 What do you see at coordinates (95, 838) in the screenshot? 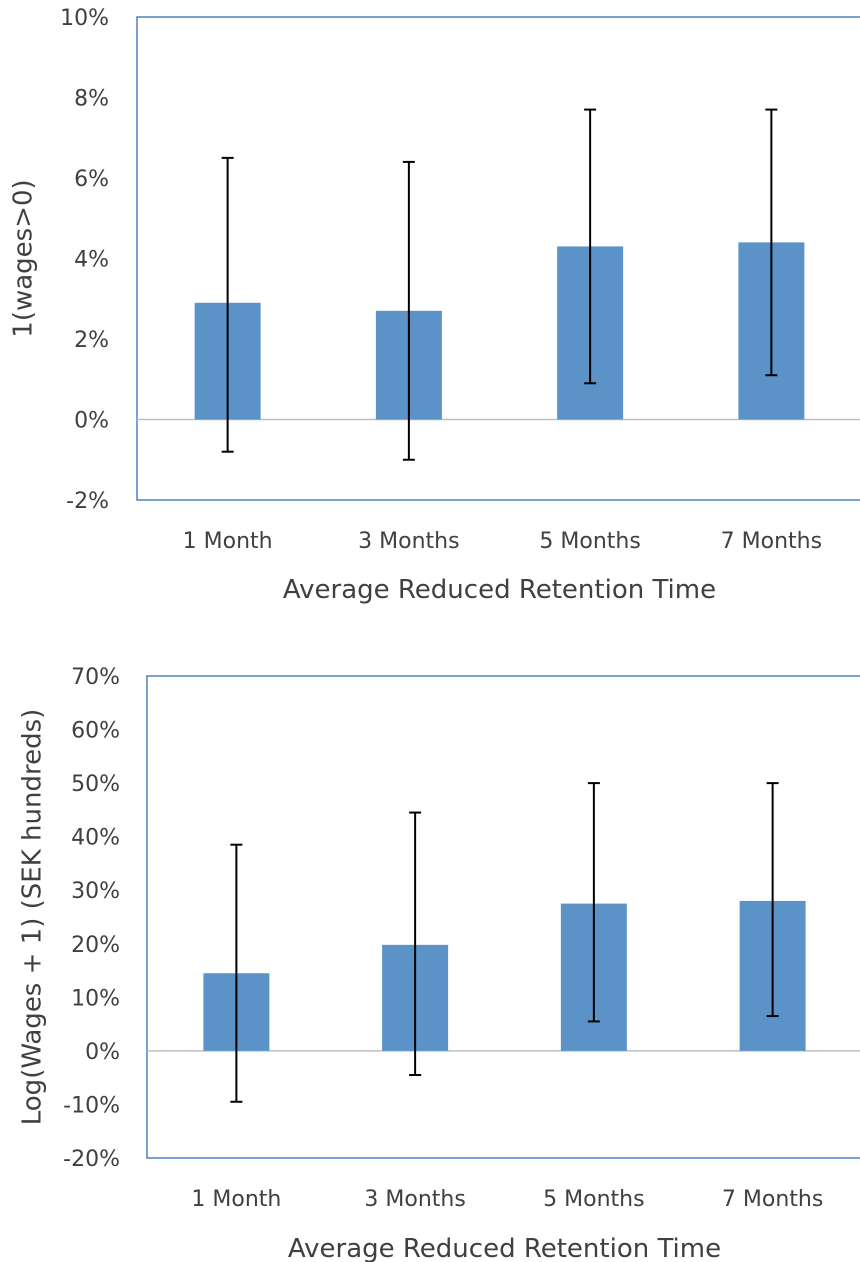
I see `y-tick-label: 40%` at bounding box center [95, 838].